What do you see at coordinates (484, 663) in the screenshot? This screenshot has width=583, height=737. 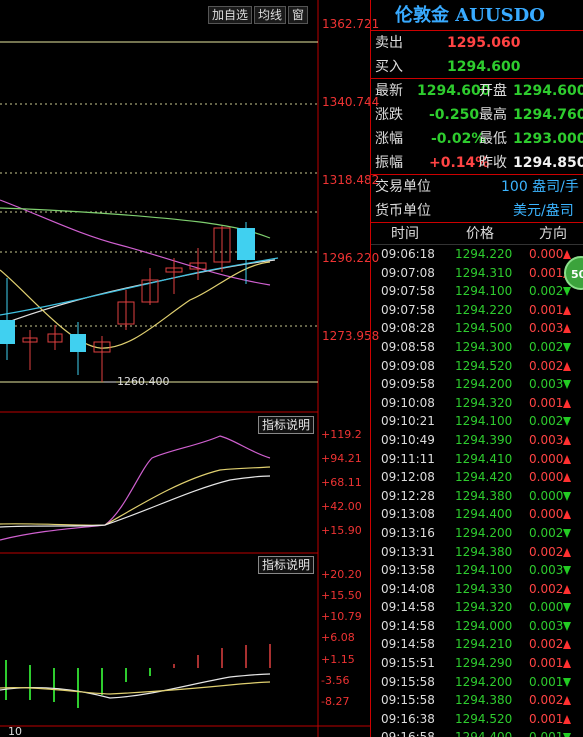 I see `tick-price: 1294.290` at bounding box center [484, 663].